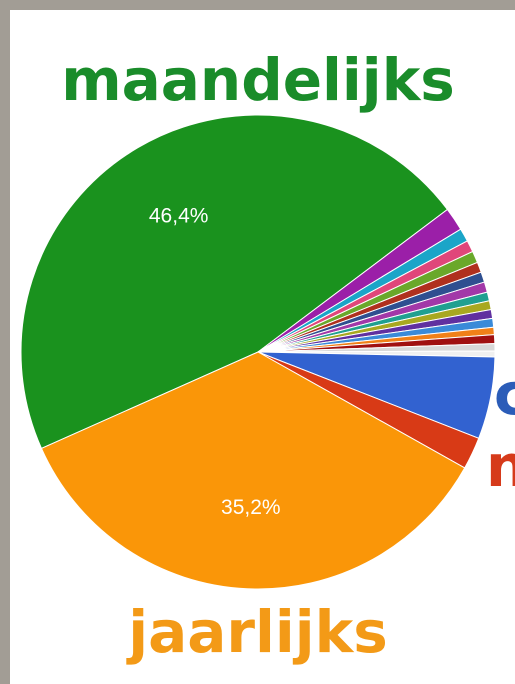 This screenshot has height=684, width=515. Describe the element at coordinates (251, 507) in the screenshot. I see `value-label: 35,2%` at that location.